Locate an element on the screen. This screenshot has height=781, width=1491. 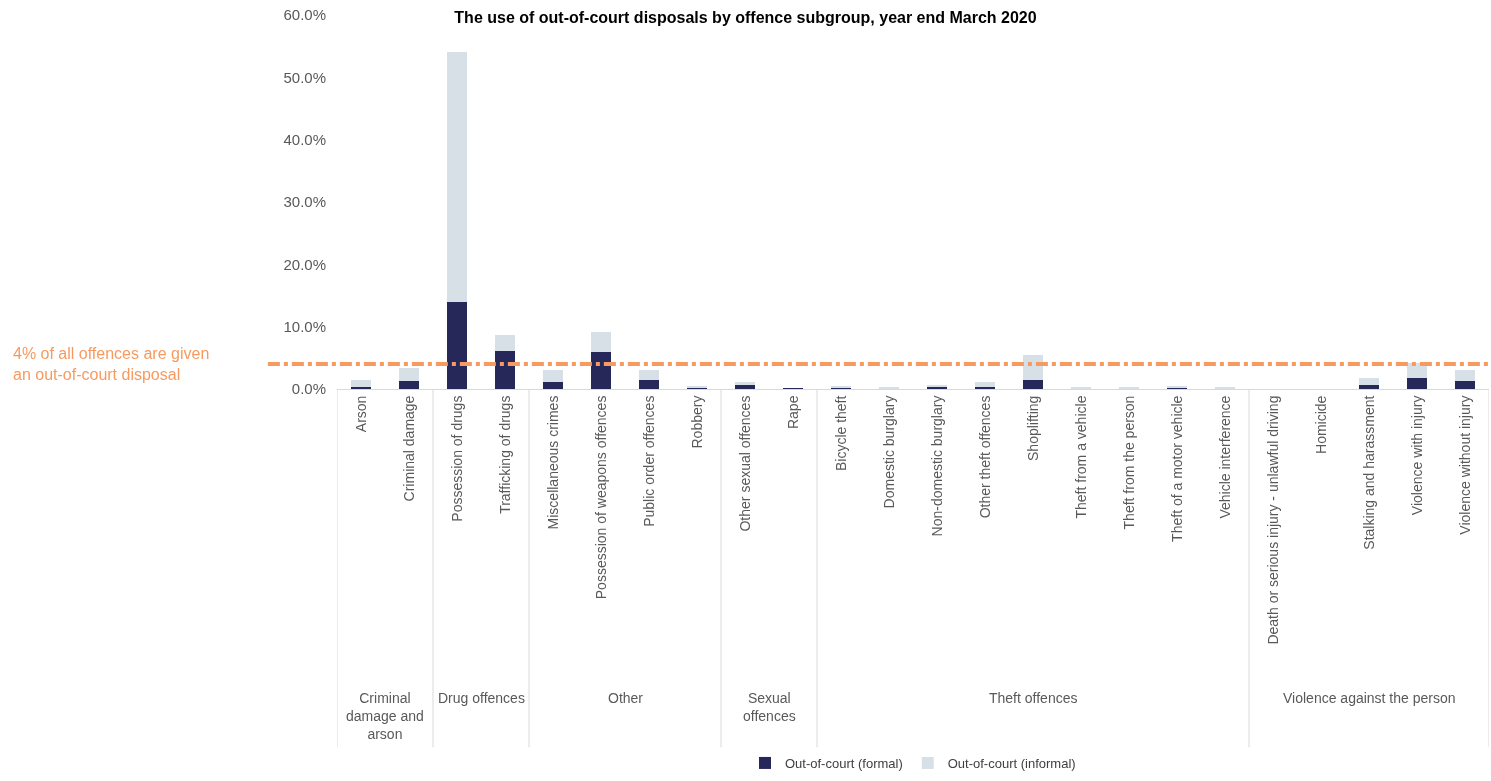
x-tick-label: Theft from the person is located at coordinates (1128, 462).